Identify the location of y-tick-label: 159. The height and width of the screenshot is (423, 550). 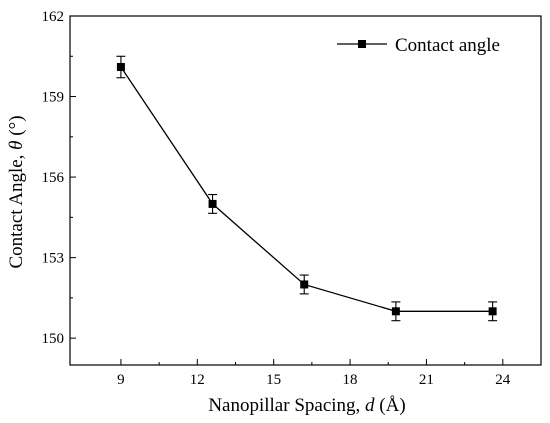
(53, 98).